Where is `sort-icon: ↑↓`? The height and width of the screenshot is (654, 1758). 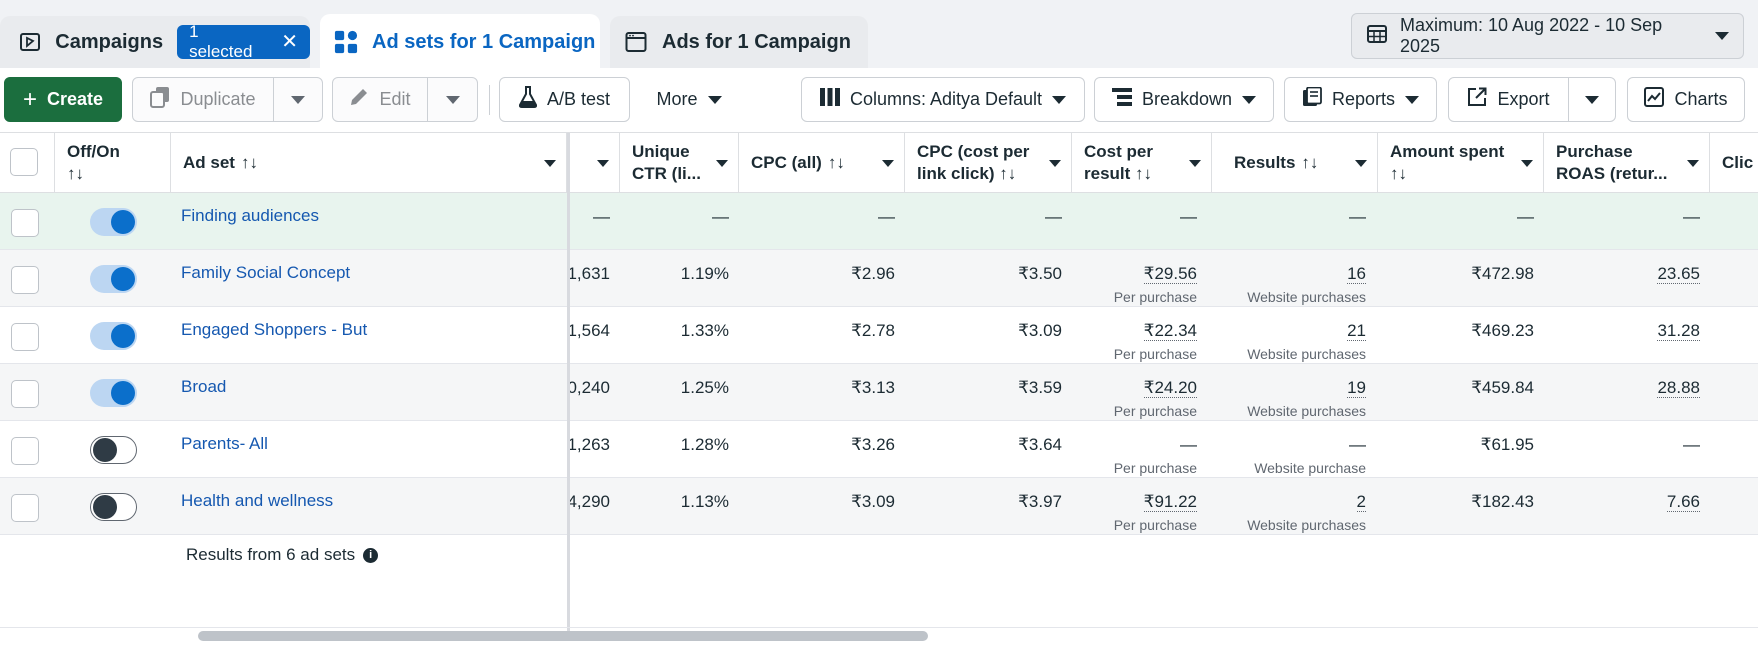 sort-icon: ↑↓ is located at coordinates (1310, 162).